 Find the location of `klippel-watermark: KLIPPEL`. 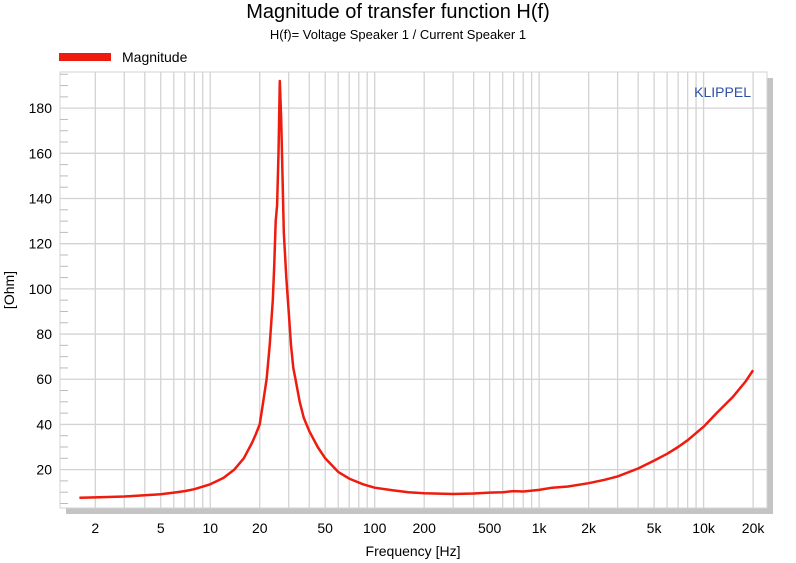

klippel-watermark: KLIPPEL is located at coordinates (722, 92).